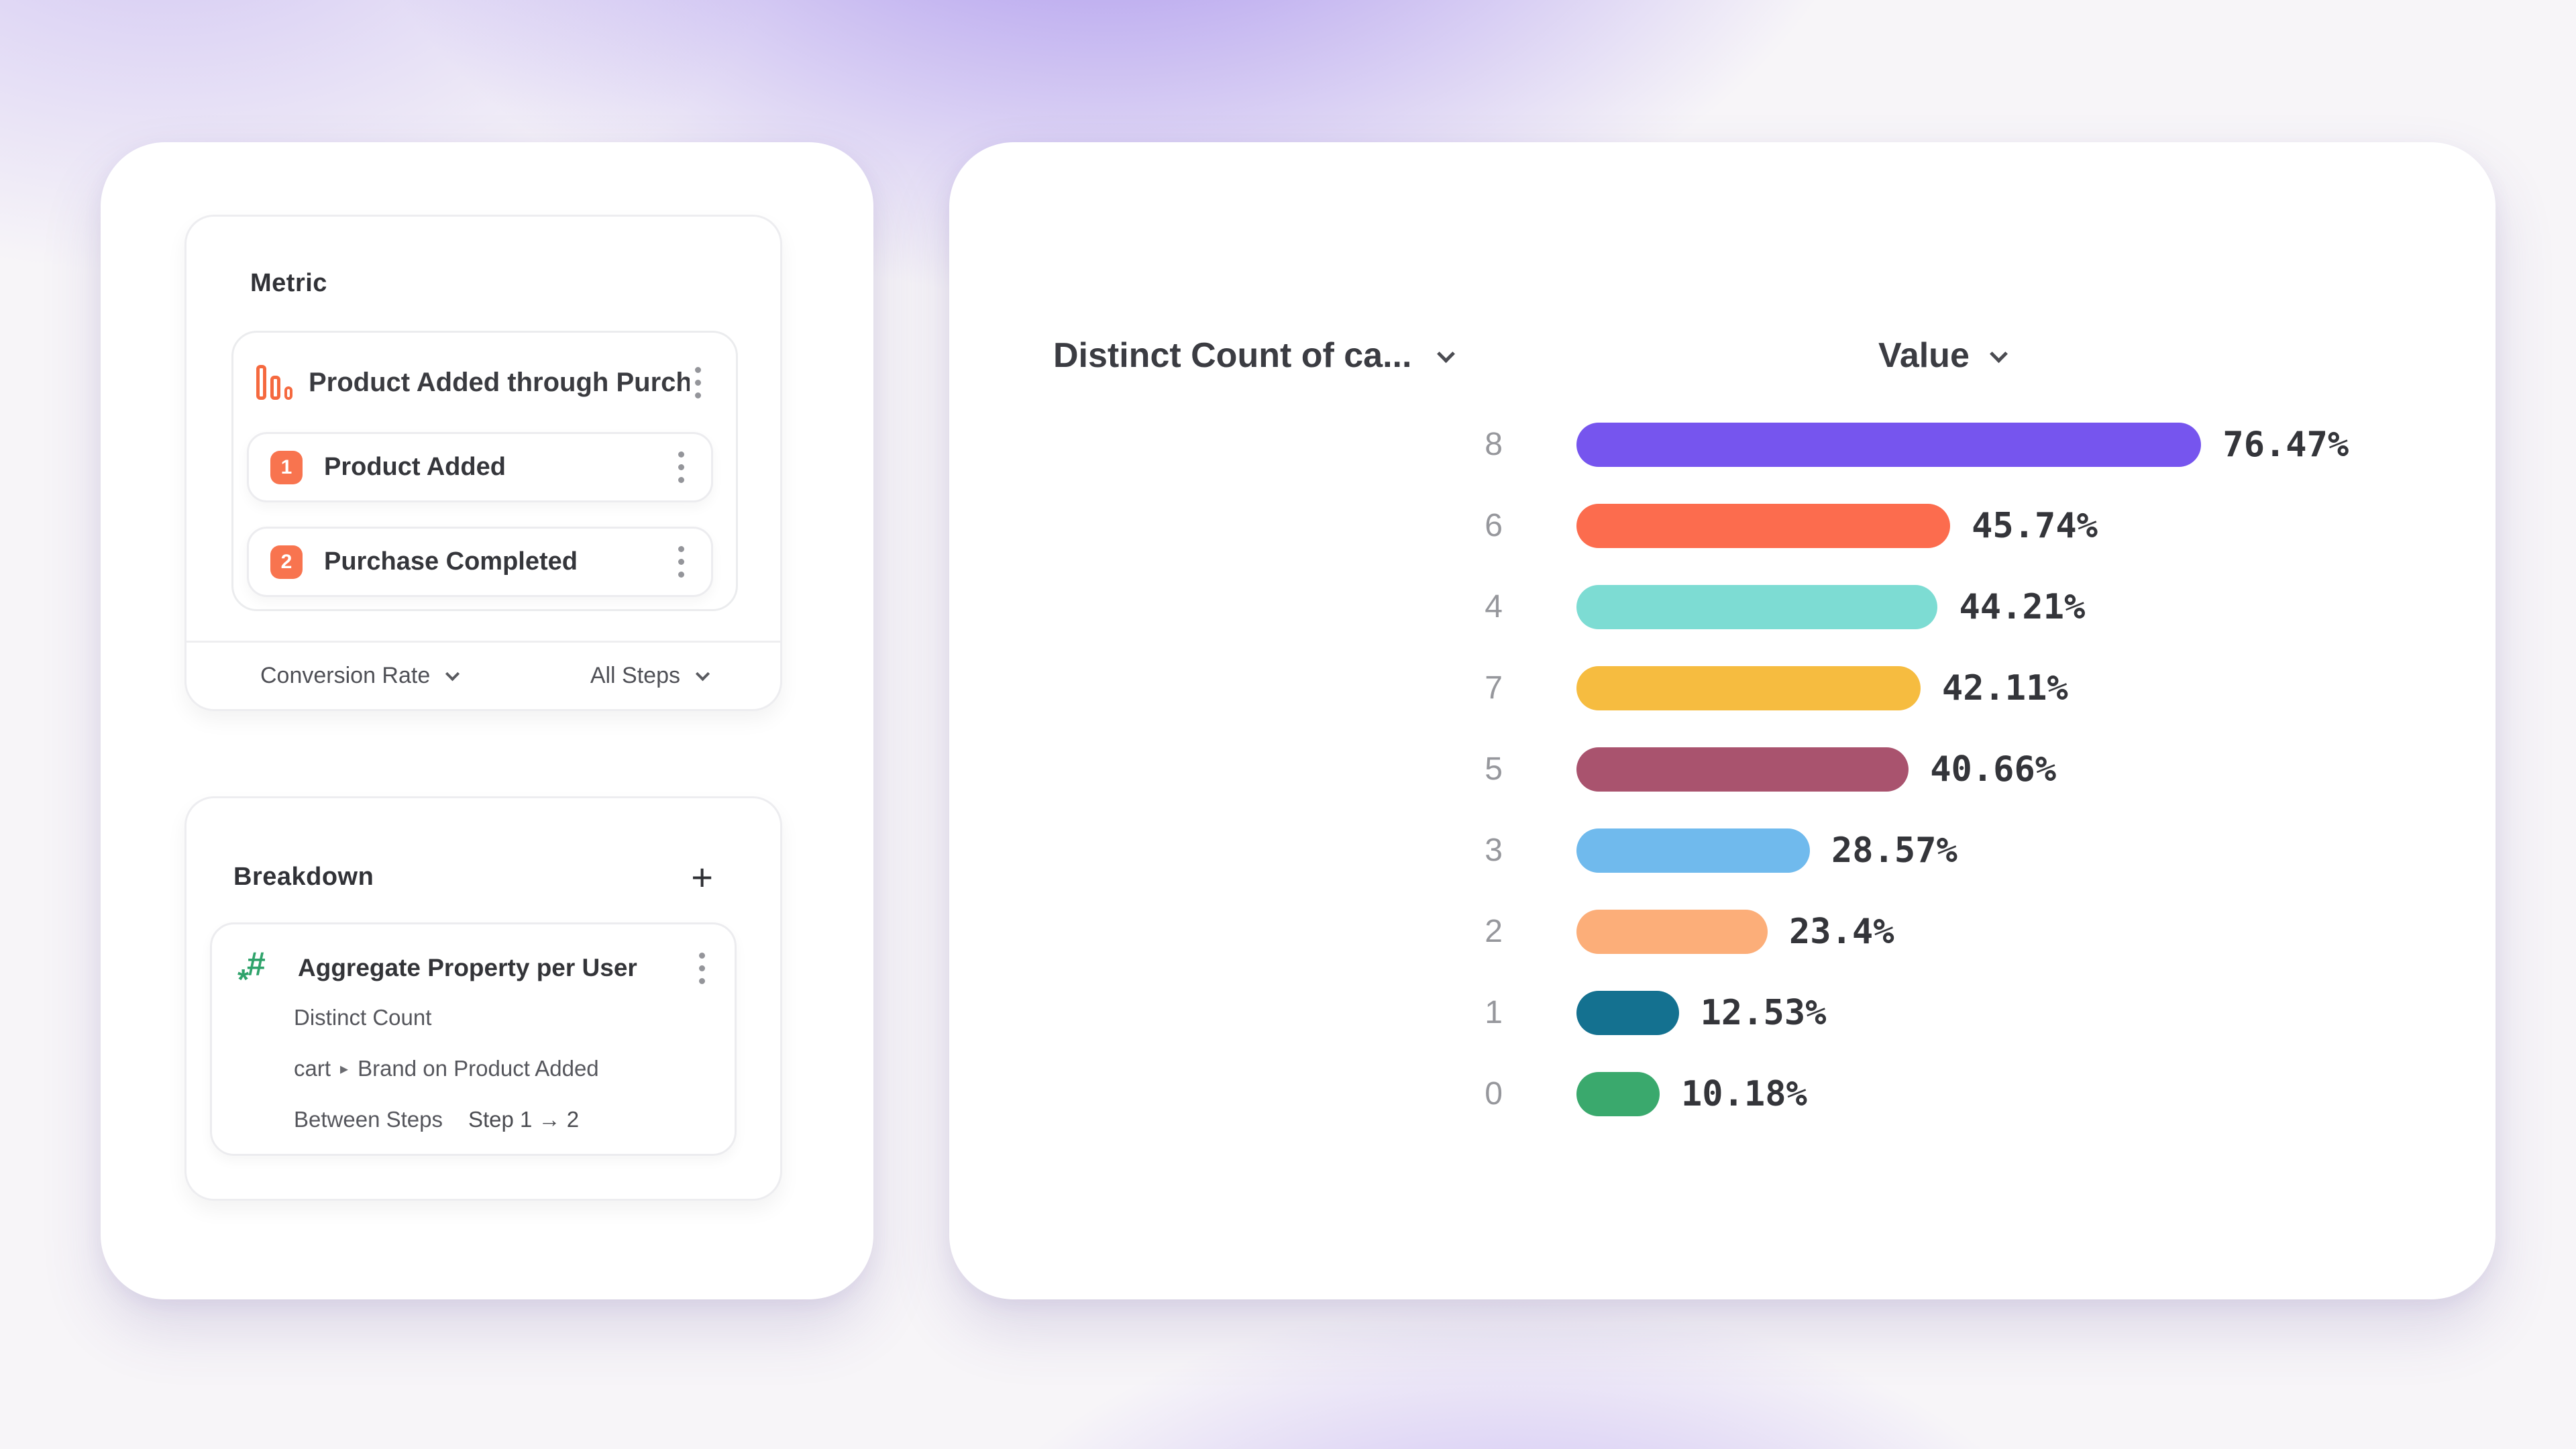 The image size is (2576, 1449). Describe the element at coordinates (344, 1069) in the screenshot. I see `property-arrow-icon: ▸` at that location.